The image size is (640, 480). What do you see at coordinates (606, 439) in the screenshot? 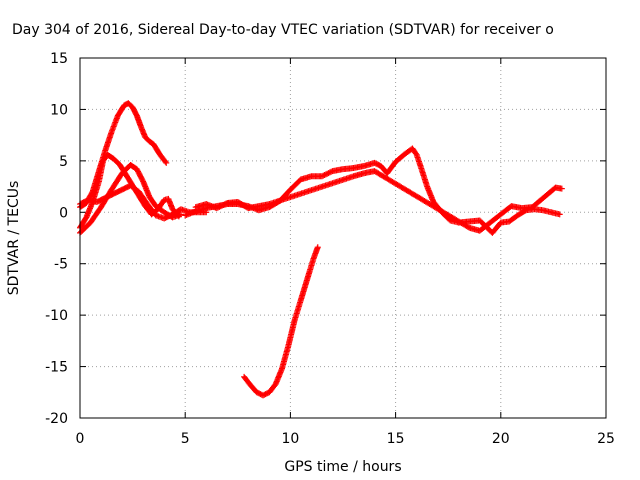
I see `x-tick-label: 25` at bounding box center [606, 439].